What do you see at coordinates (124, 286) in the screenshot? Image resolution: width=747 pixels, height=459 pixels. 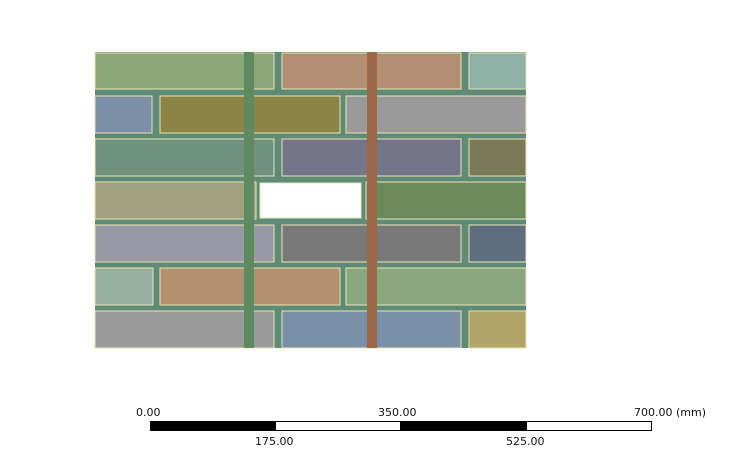 I see `brick-row6-brick1` at bounding box center [124, 286].